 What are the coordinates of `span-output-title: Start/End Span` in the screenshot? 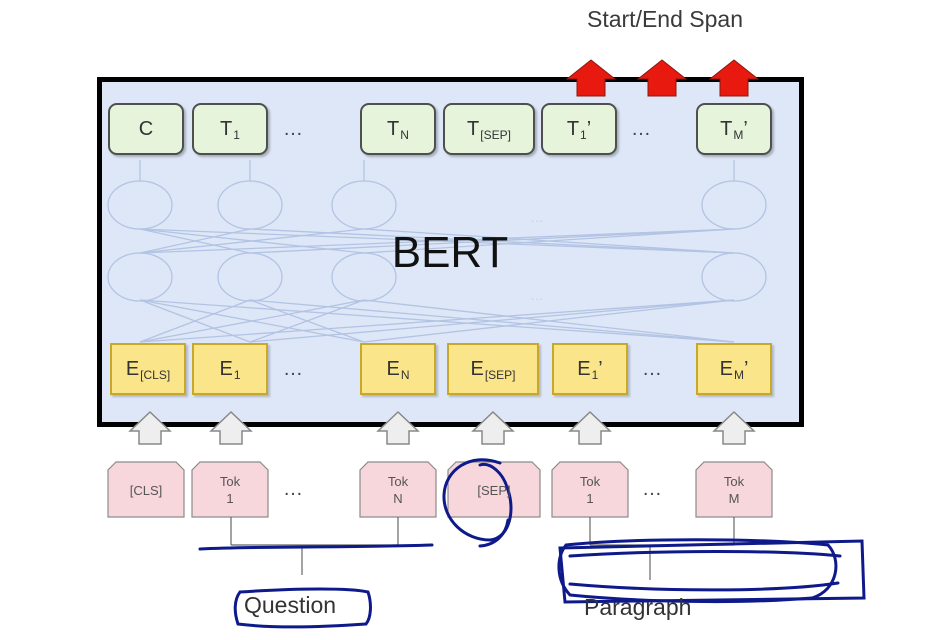 It's located at (665, 19).